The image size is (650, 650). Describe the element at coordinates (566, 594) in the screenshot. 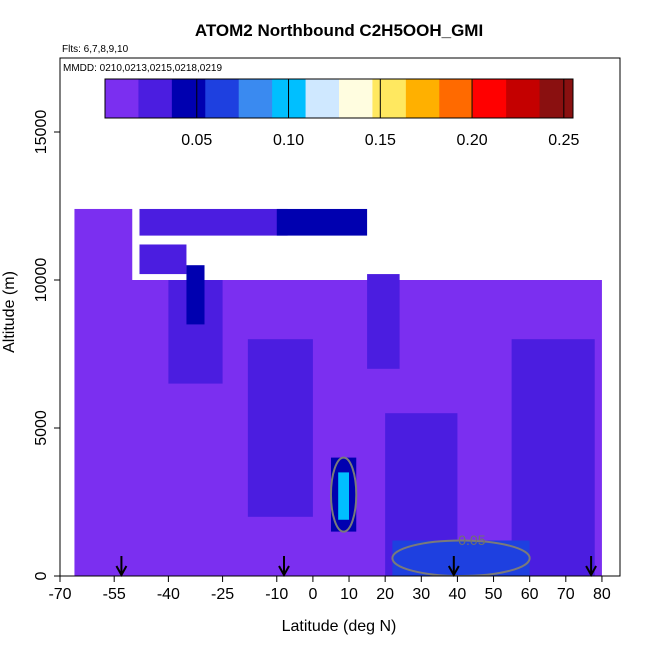

I see `x-tick-label: 70` at that location.